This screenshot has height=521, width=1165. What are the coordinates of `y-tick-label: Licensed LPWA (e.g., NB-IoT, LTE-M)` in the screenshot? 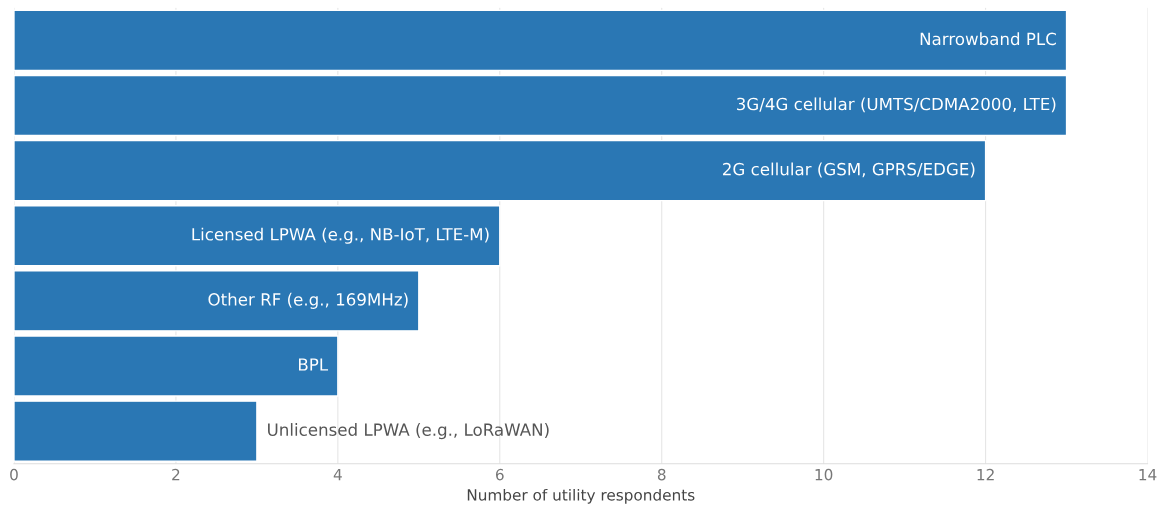 It's located at (340, 235).